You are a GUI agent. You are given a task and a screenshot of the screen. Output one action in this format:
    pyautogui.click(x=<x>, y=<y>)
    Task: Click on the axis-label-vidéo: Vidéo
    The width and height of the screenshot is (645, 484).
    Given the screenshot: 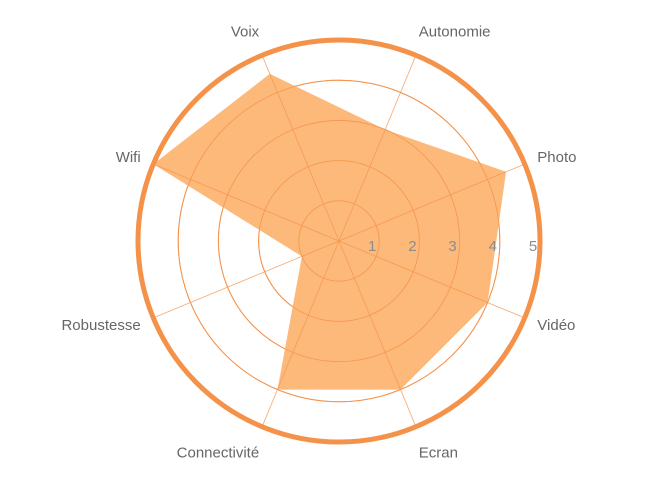 What is the action you would take?
    pyautogui.click(x=556, y=325)
    